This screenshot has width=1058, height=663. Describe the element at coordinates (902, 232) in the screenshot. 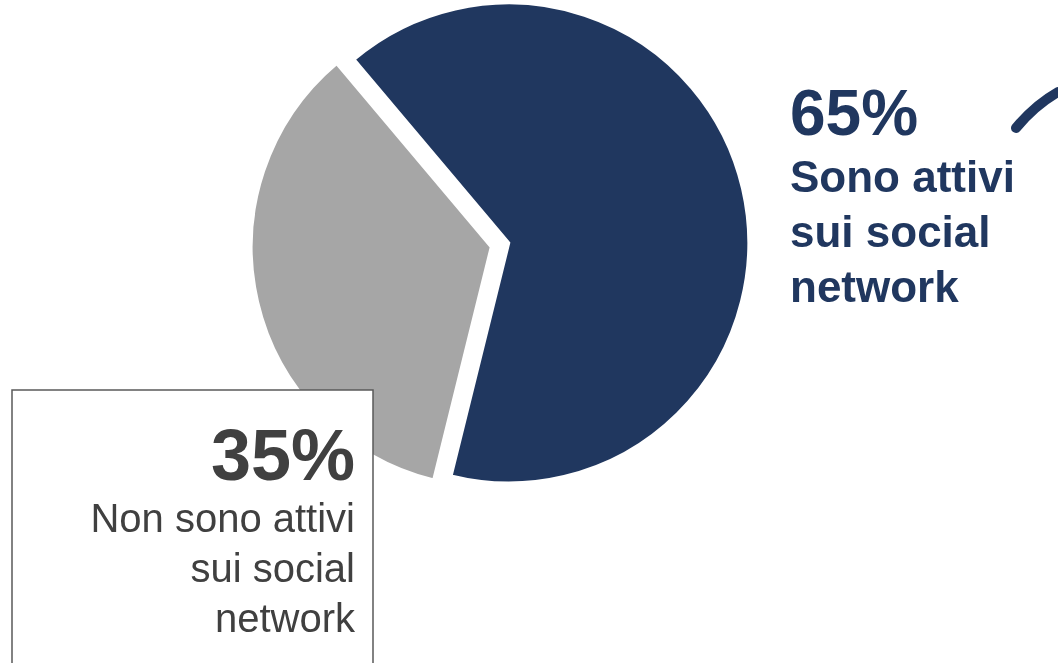

I see `legend-label: Sono attivi sui social network` at that location.